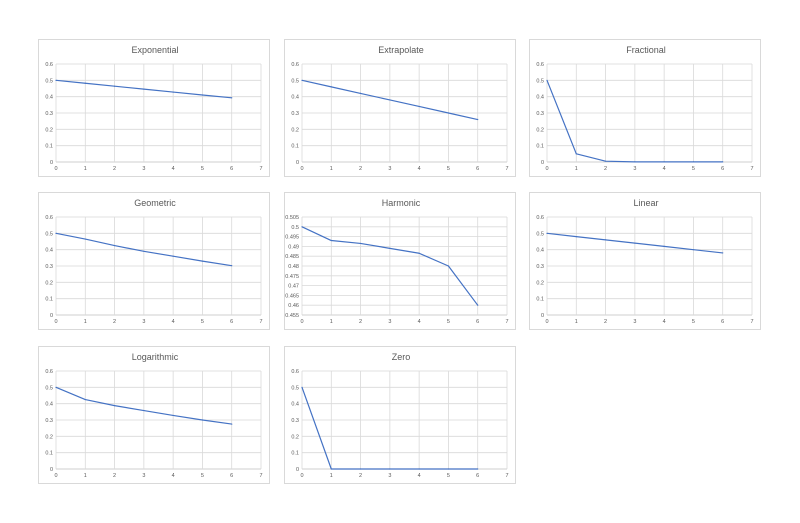 The height and width of the screenshot is (523, 800). What do you see at coordinates (645, 108) in the screenshot?
I see `chart-panel-fractional: Fractional 0 0.1 0.2 0.3 0.4 0.5 0.6 0 1 2 3 4 5 6 7` at bounding box center [645, 108].